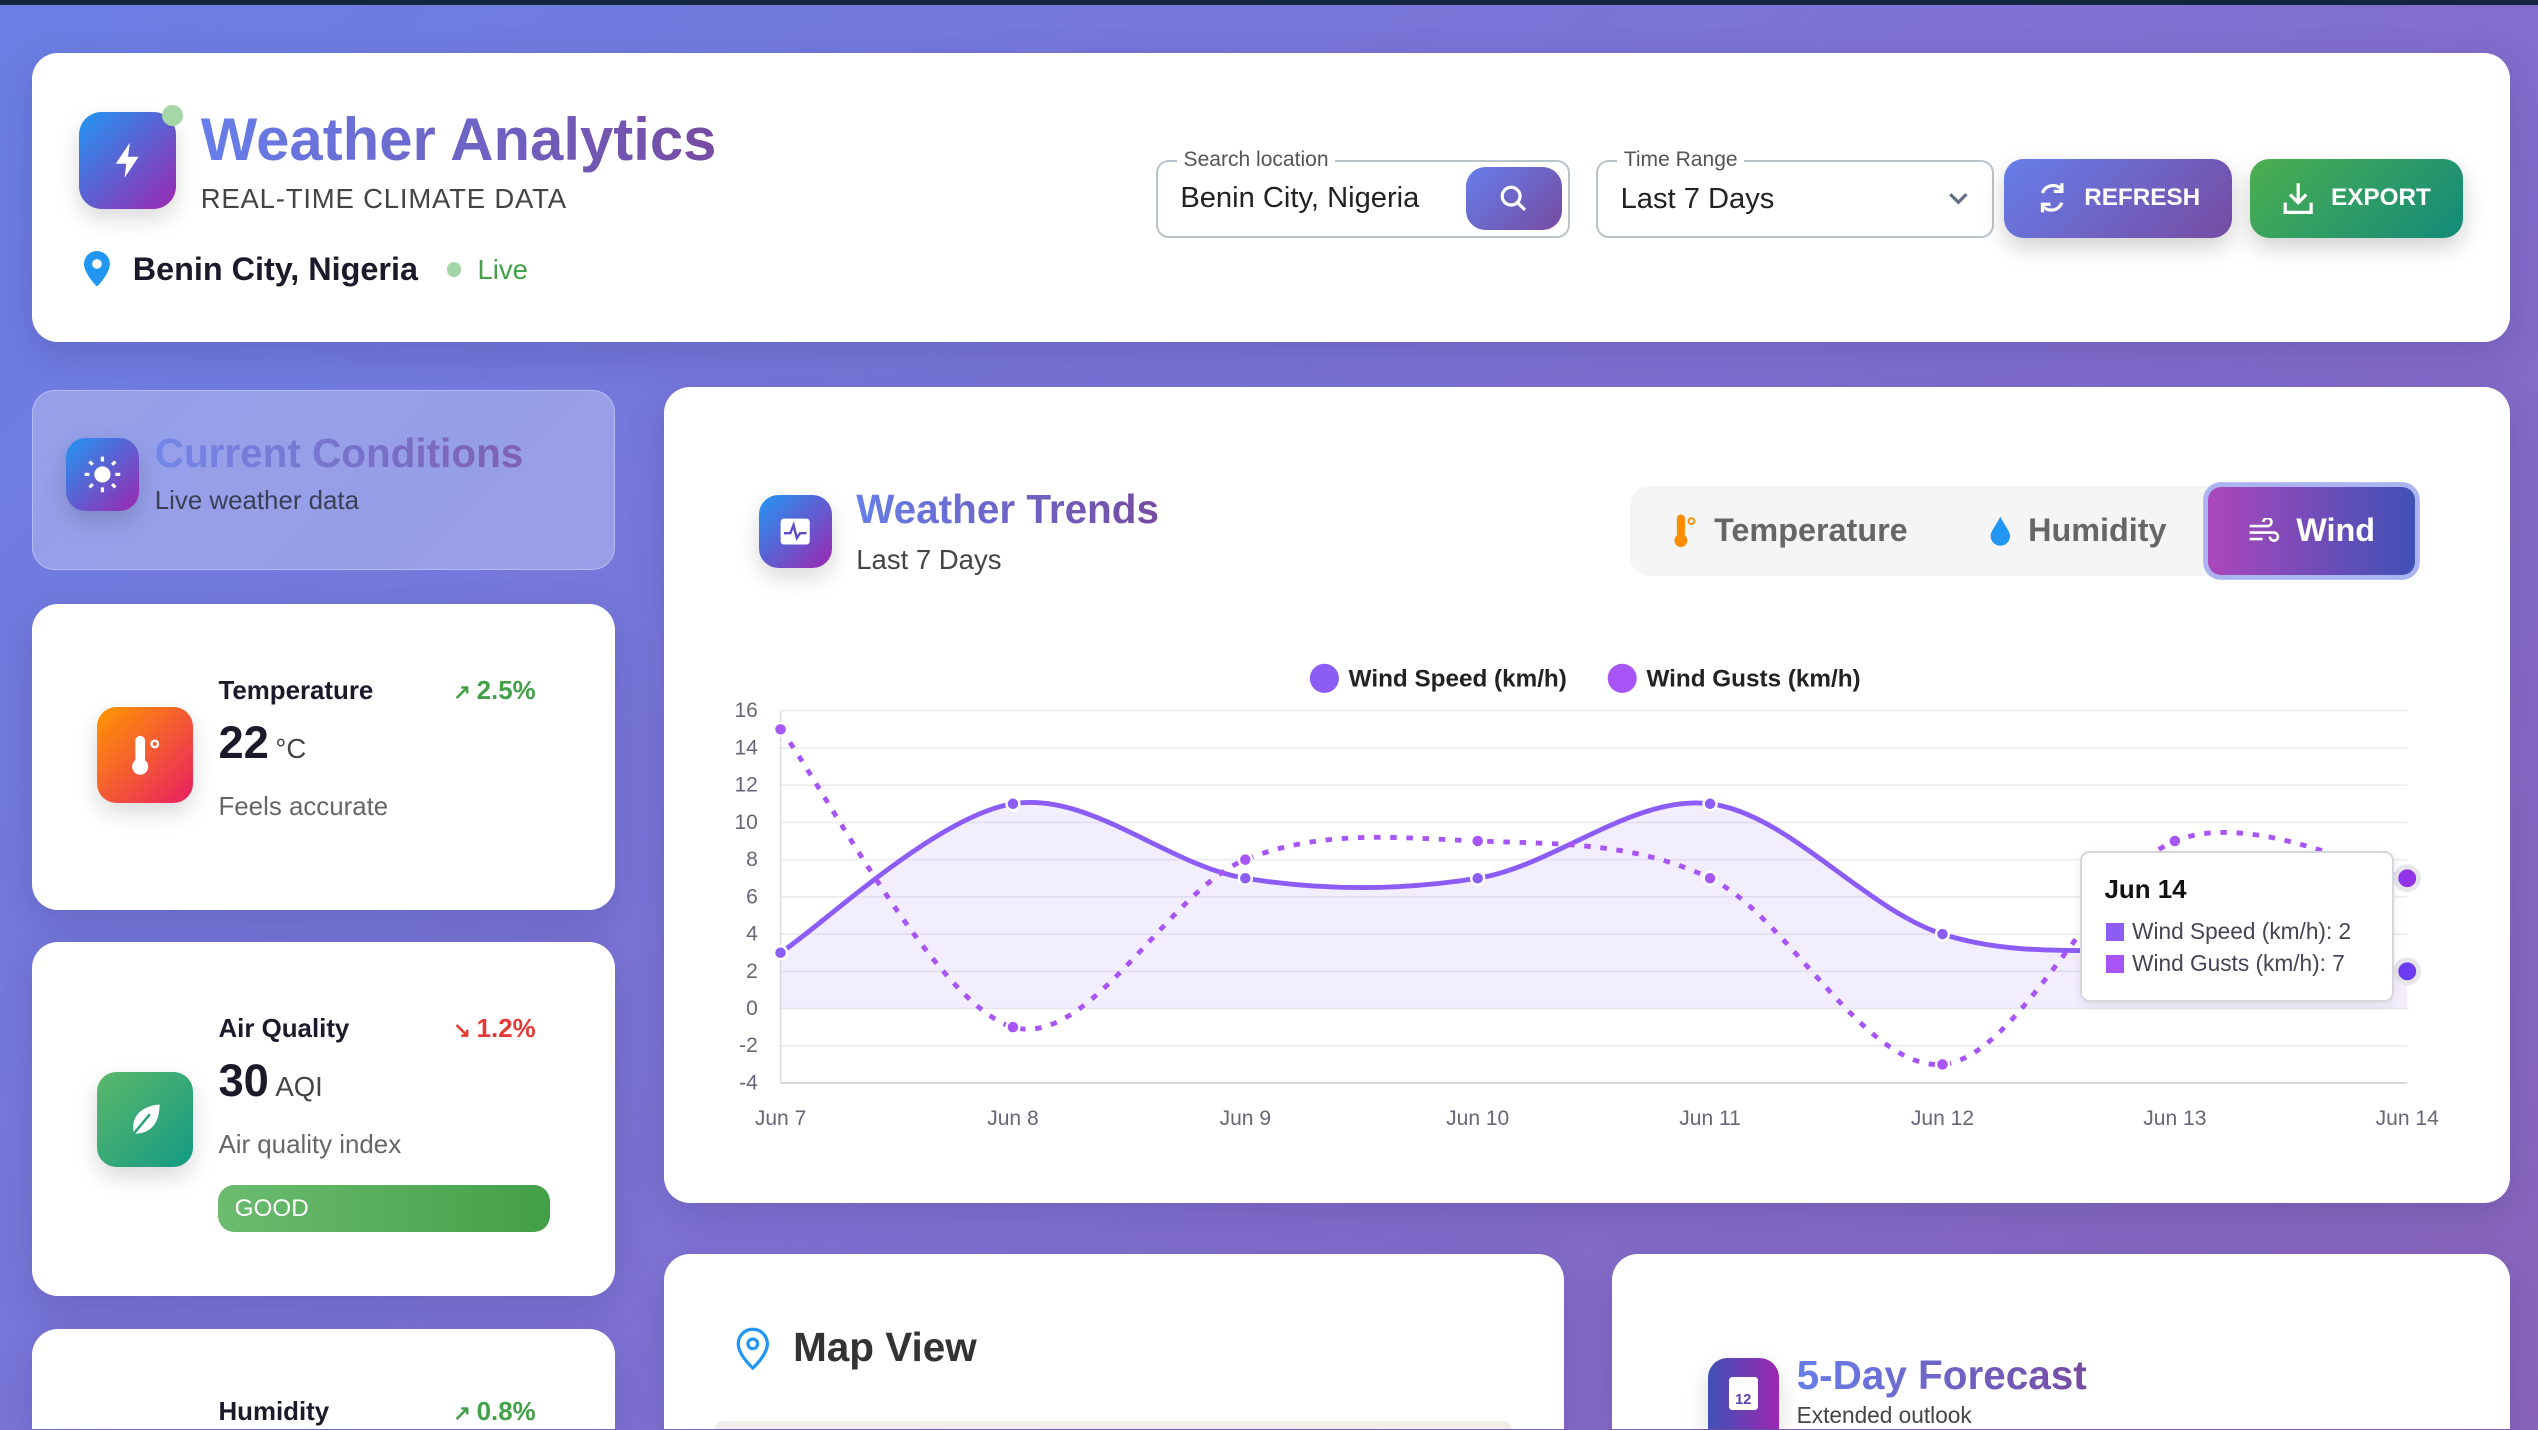  What do you see at coordinates (1007, 508) in the screenshot?
I see `trends-title: Weather Trends` at bounding box center [1007, 508].